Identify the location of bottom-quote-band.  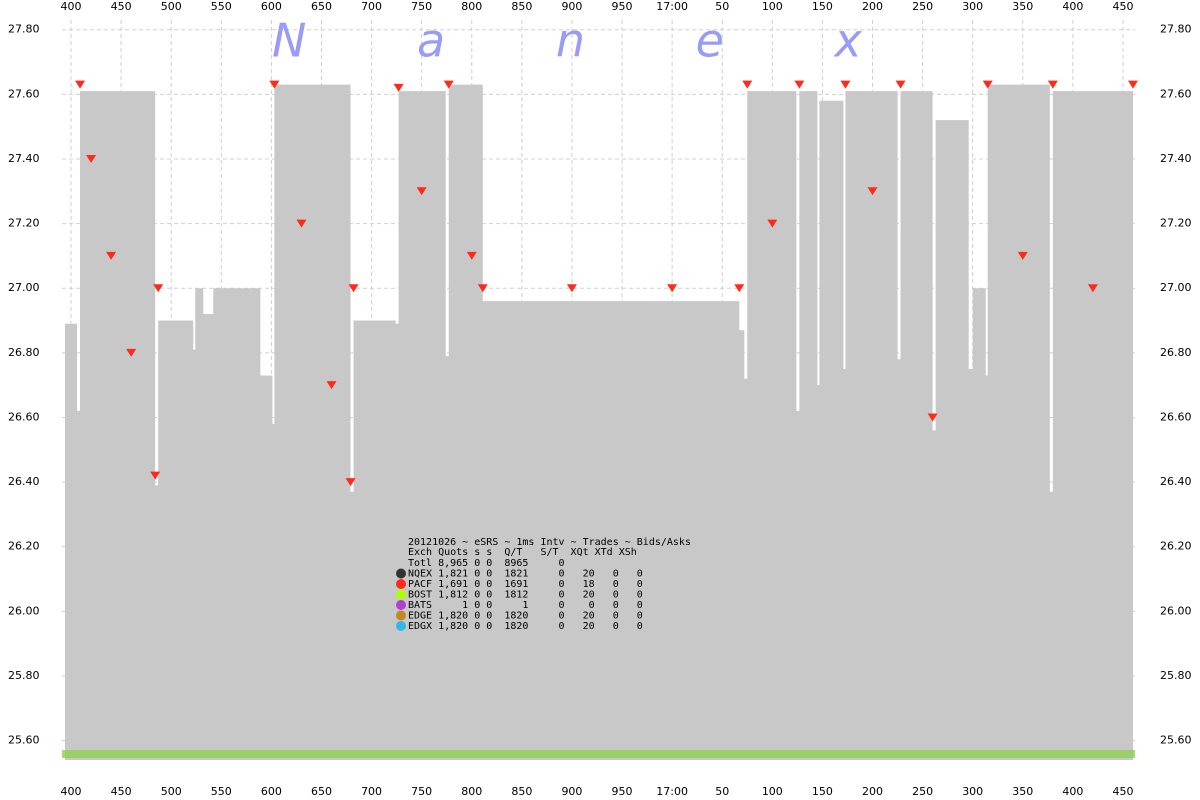
(598, 754).